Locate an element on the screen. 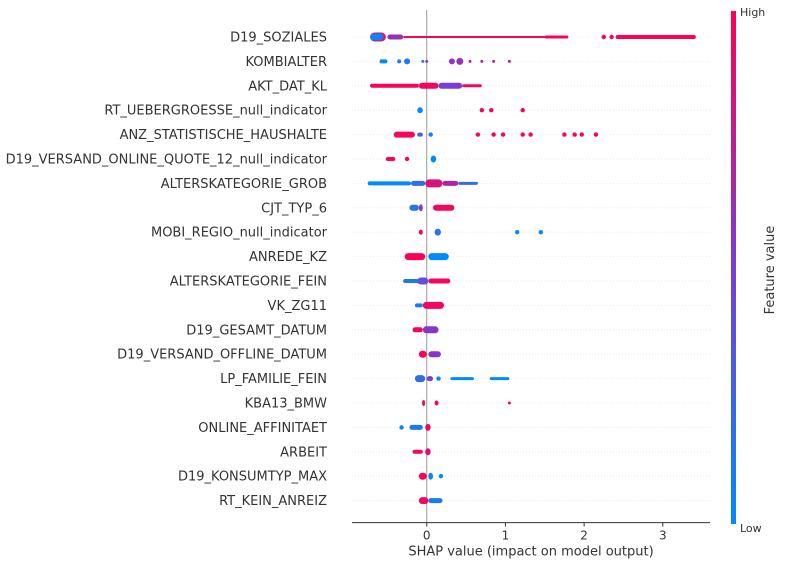  x-axis-title: SHAP value (impact on model output) is located at coordinates (530, 552).